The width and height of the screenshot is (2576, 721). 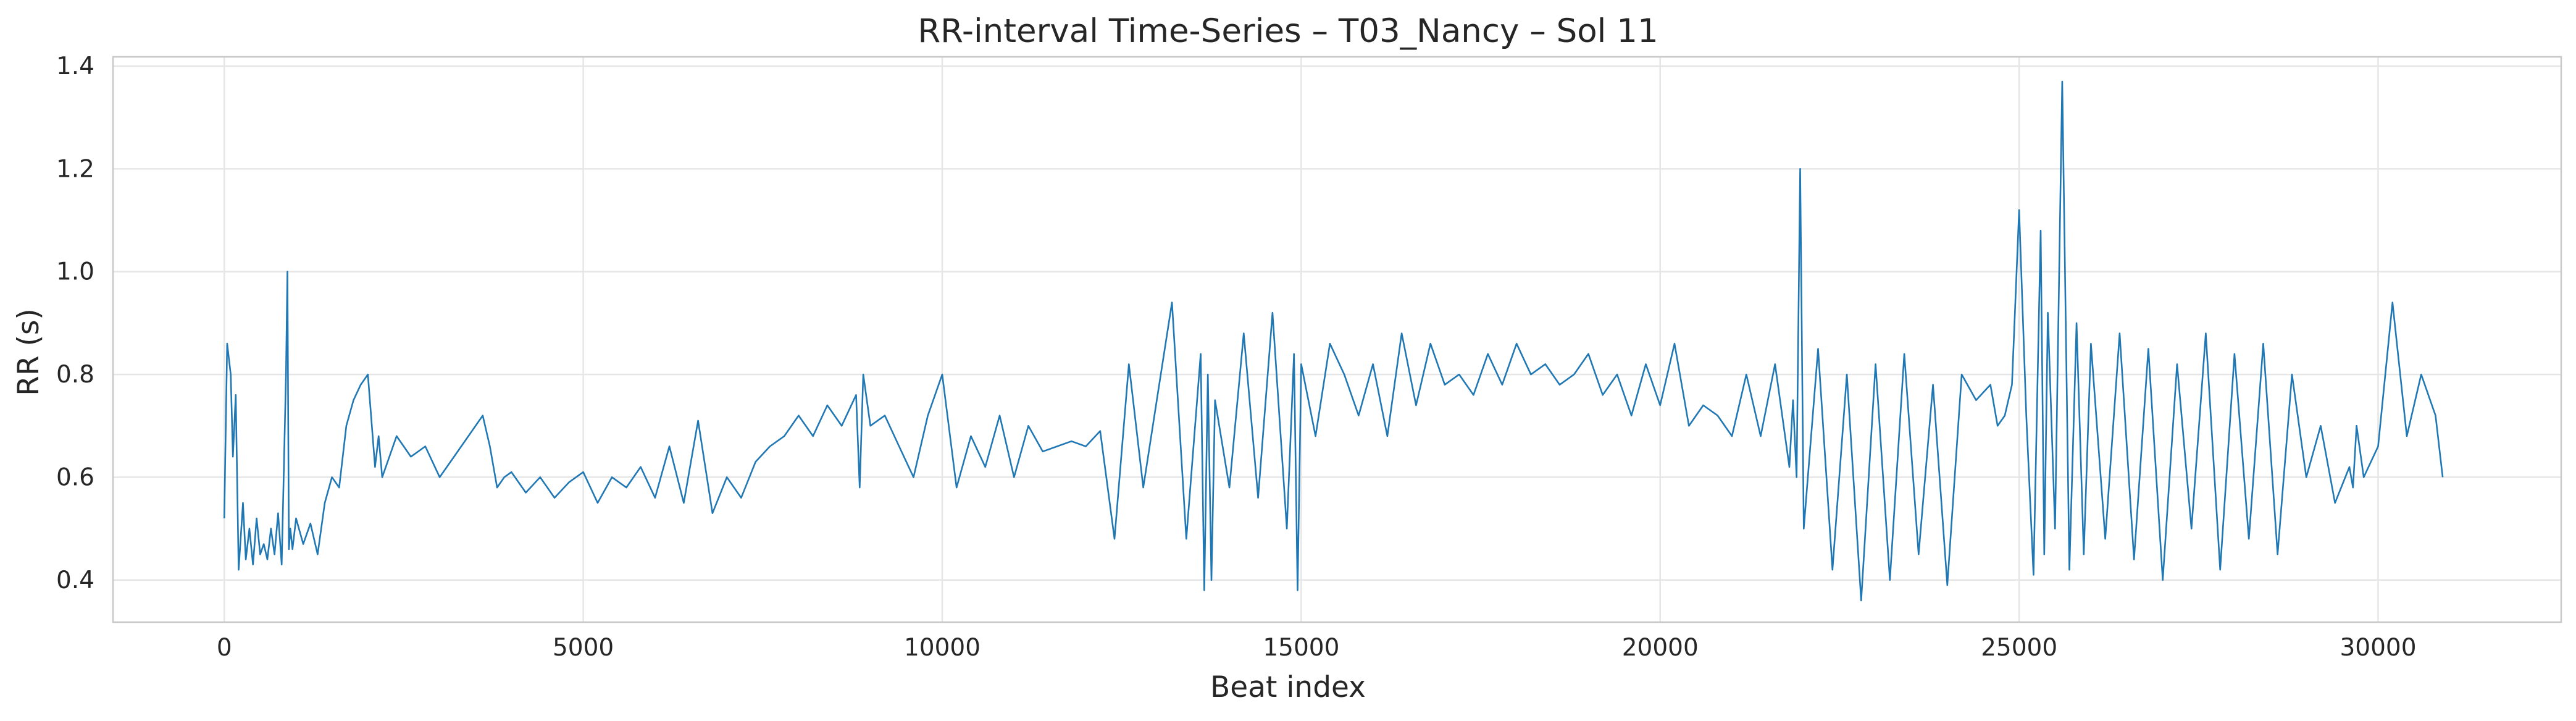 What do you see at coordinates (1288, 687) in the screenshot?
I see `x-axis-label: Beat index` at bounding box center [1288, 687].